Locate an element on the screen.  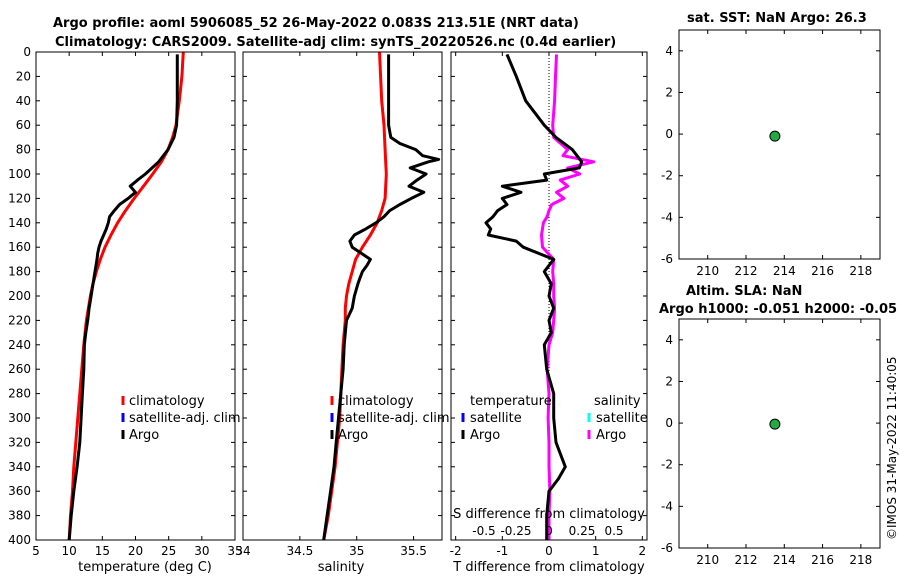
y-tick-label: 60 is located at coordinates (23, 125).